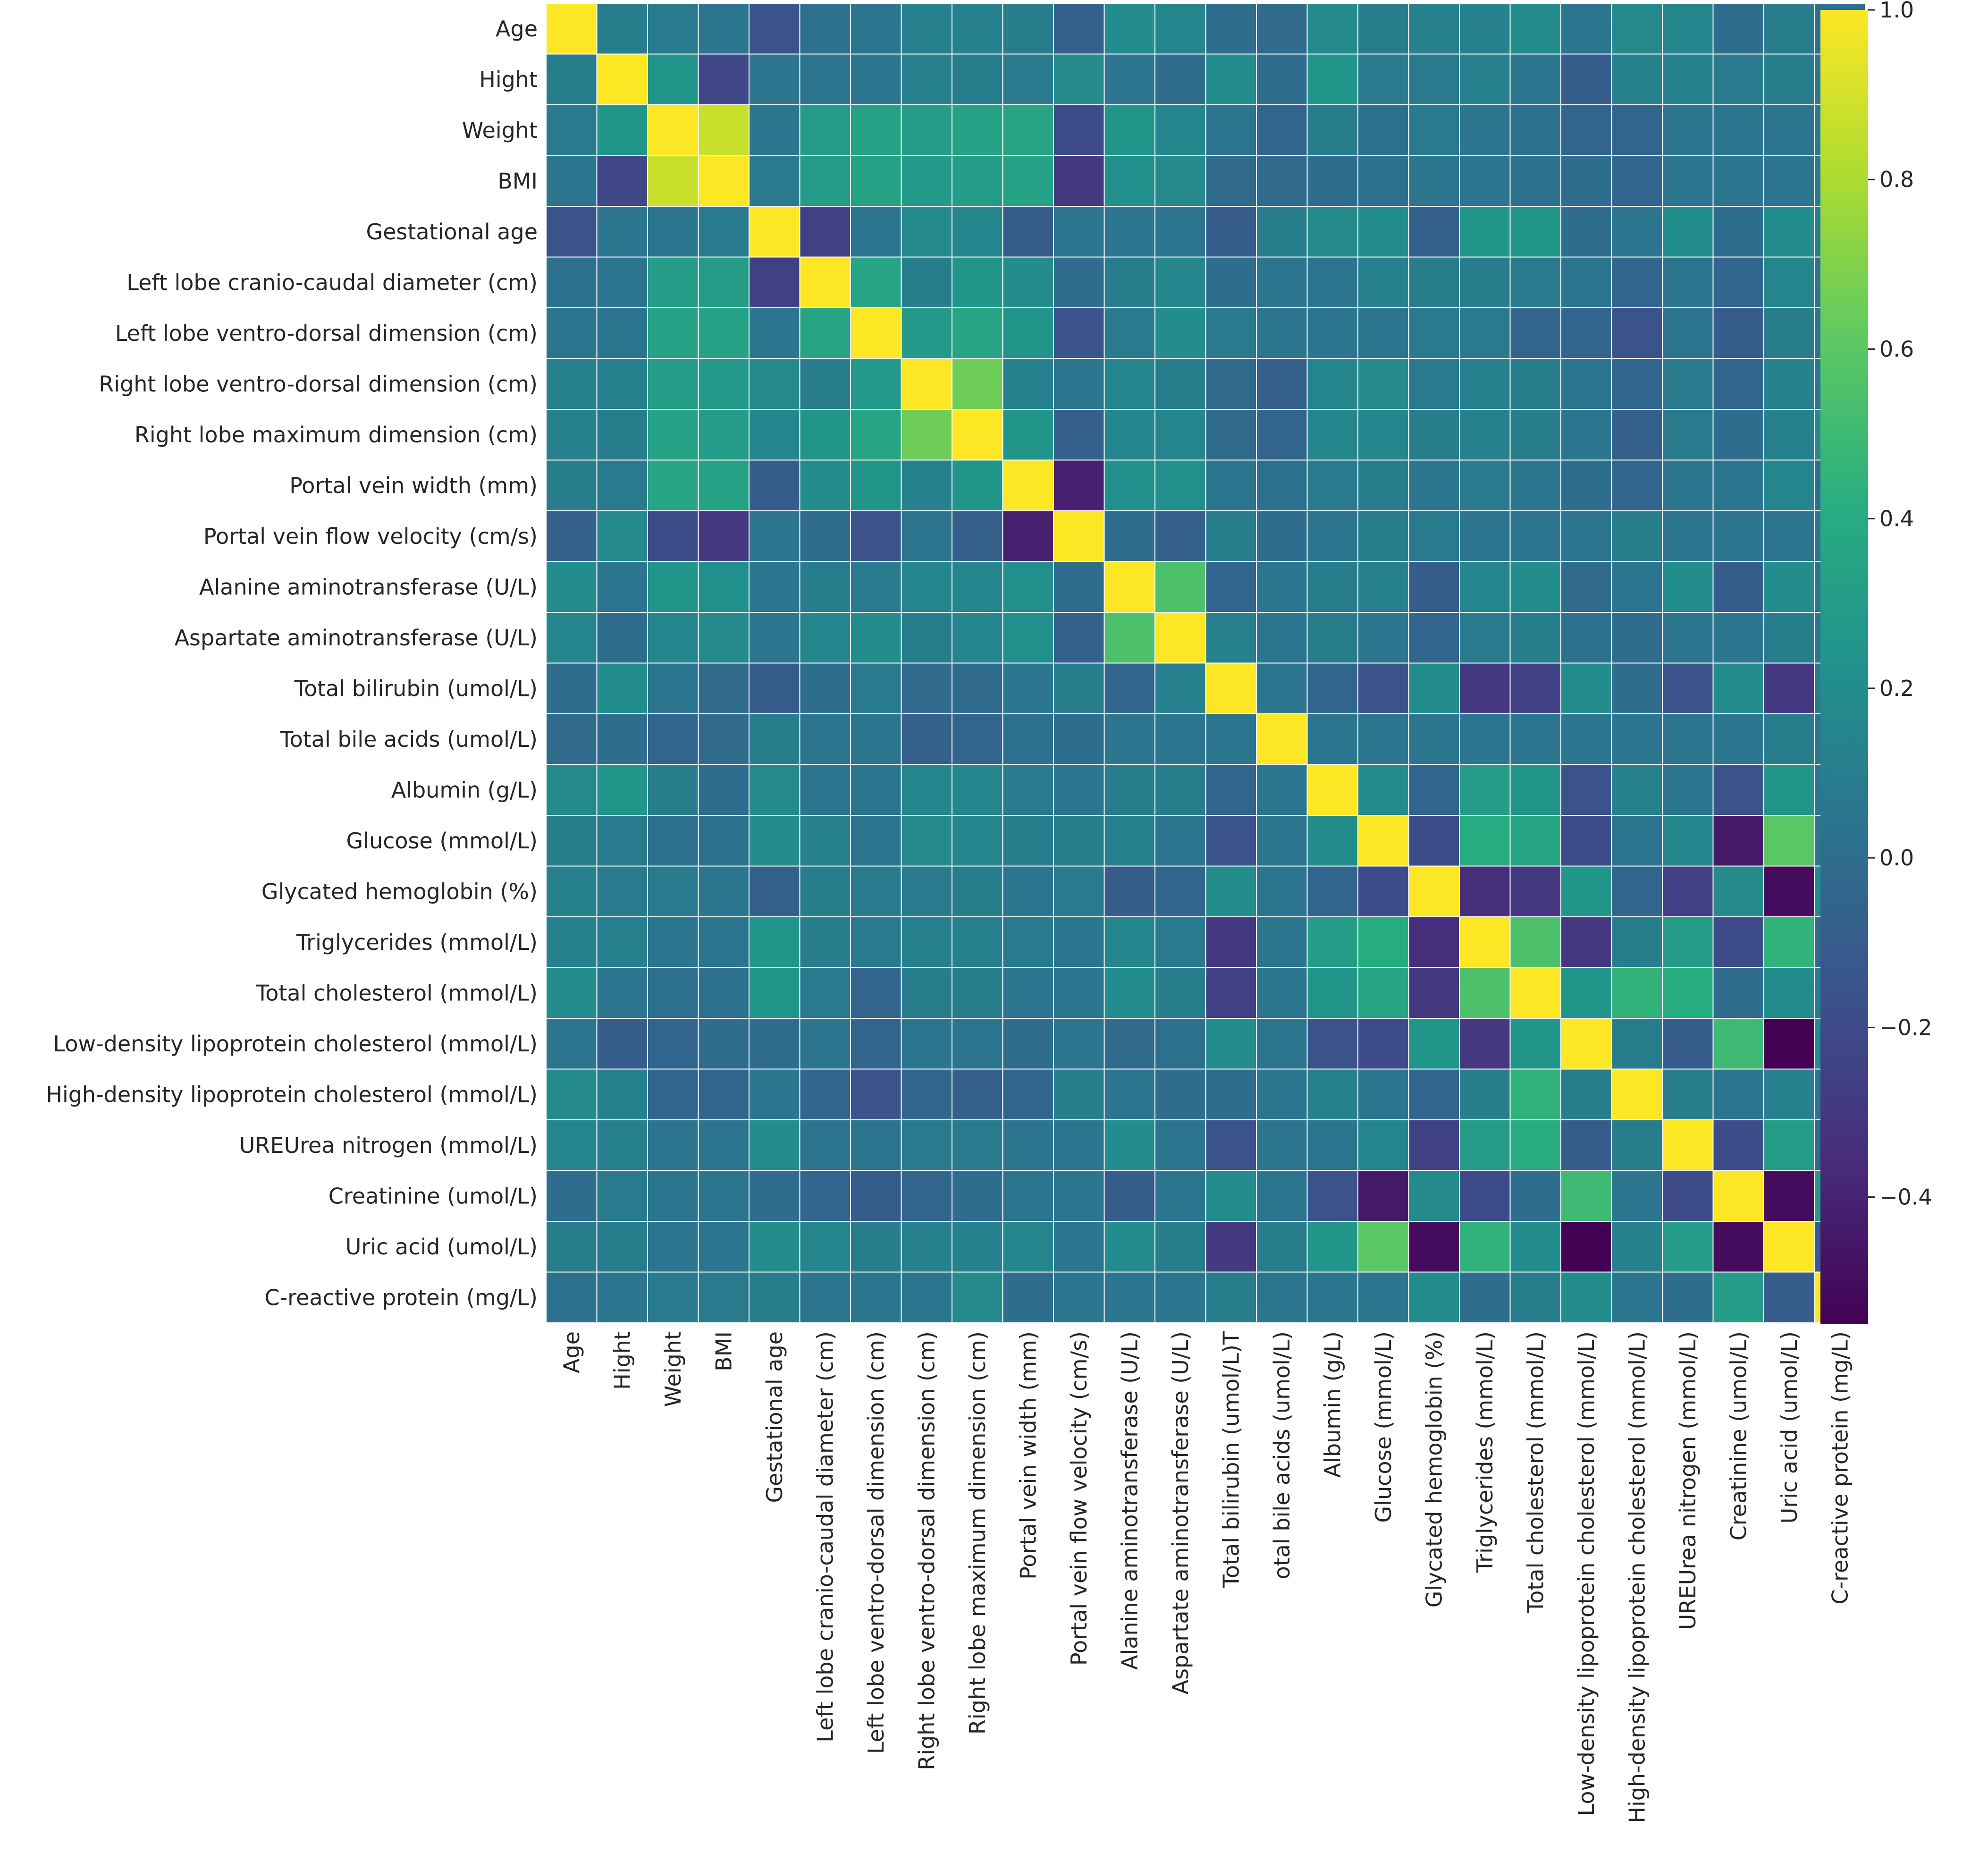 The width and height of the screenshot is (1988, 1870). Describe the element at coordinates (673, 891) in the screenshot. I see `heatmap-cell-r17-c2` at that location.